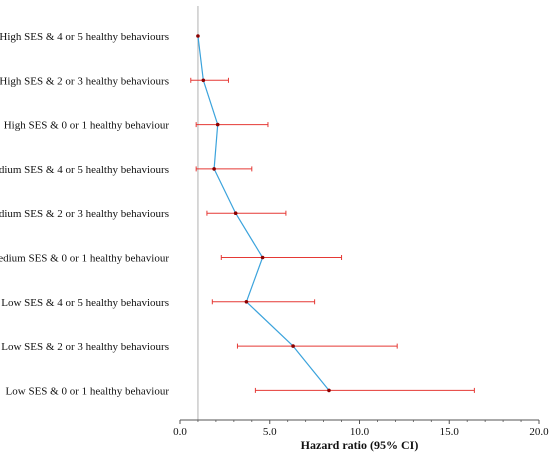 This screenshot has height=456, width=550. I want to click on category-label: Low SES & 4 or 5 healthy behaviours, so click(85, 303).